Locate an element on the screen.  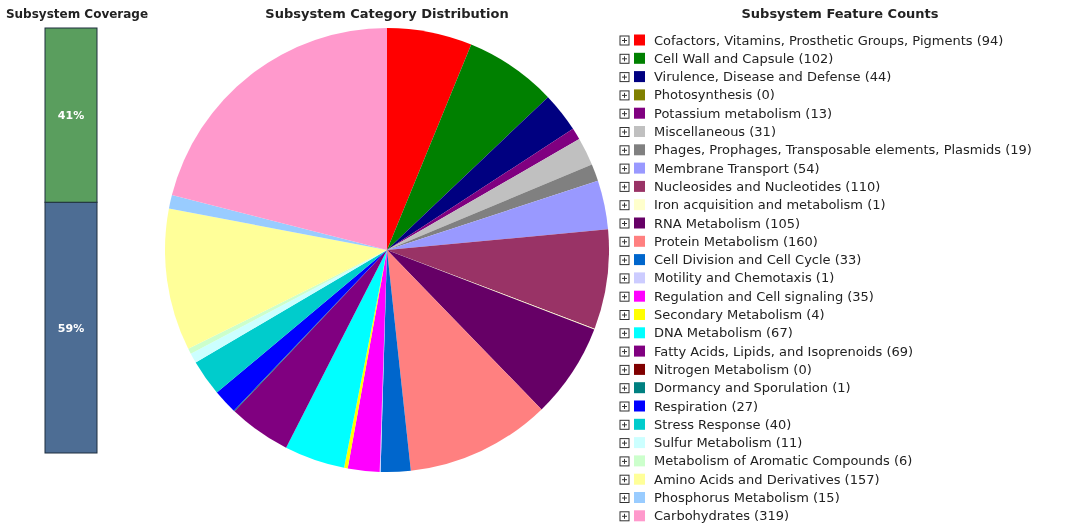
legend-label: Stress Response (40) is located at coordinates (723, 424).